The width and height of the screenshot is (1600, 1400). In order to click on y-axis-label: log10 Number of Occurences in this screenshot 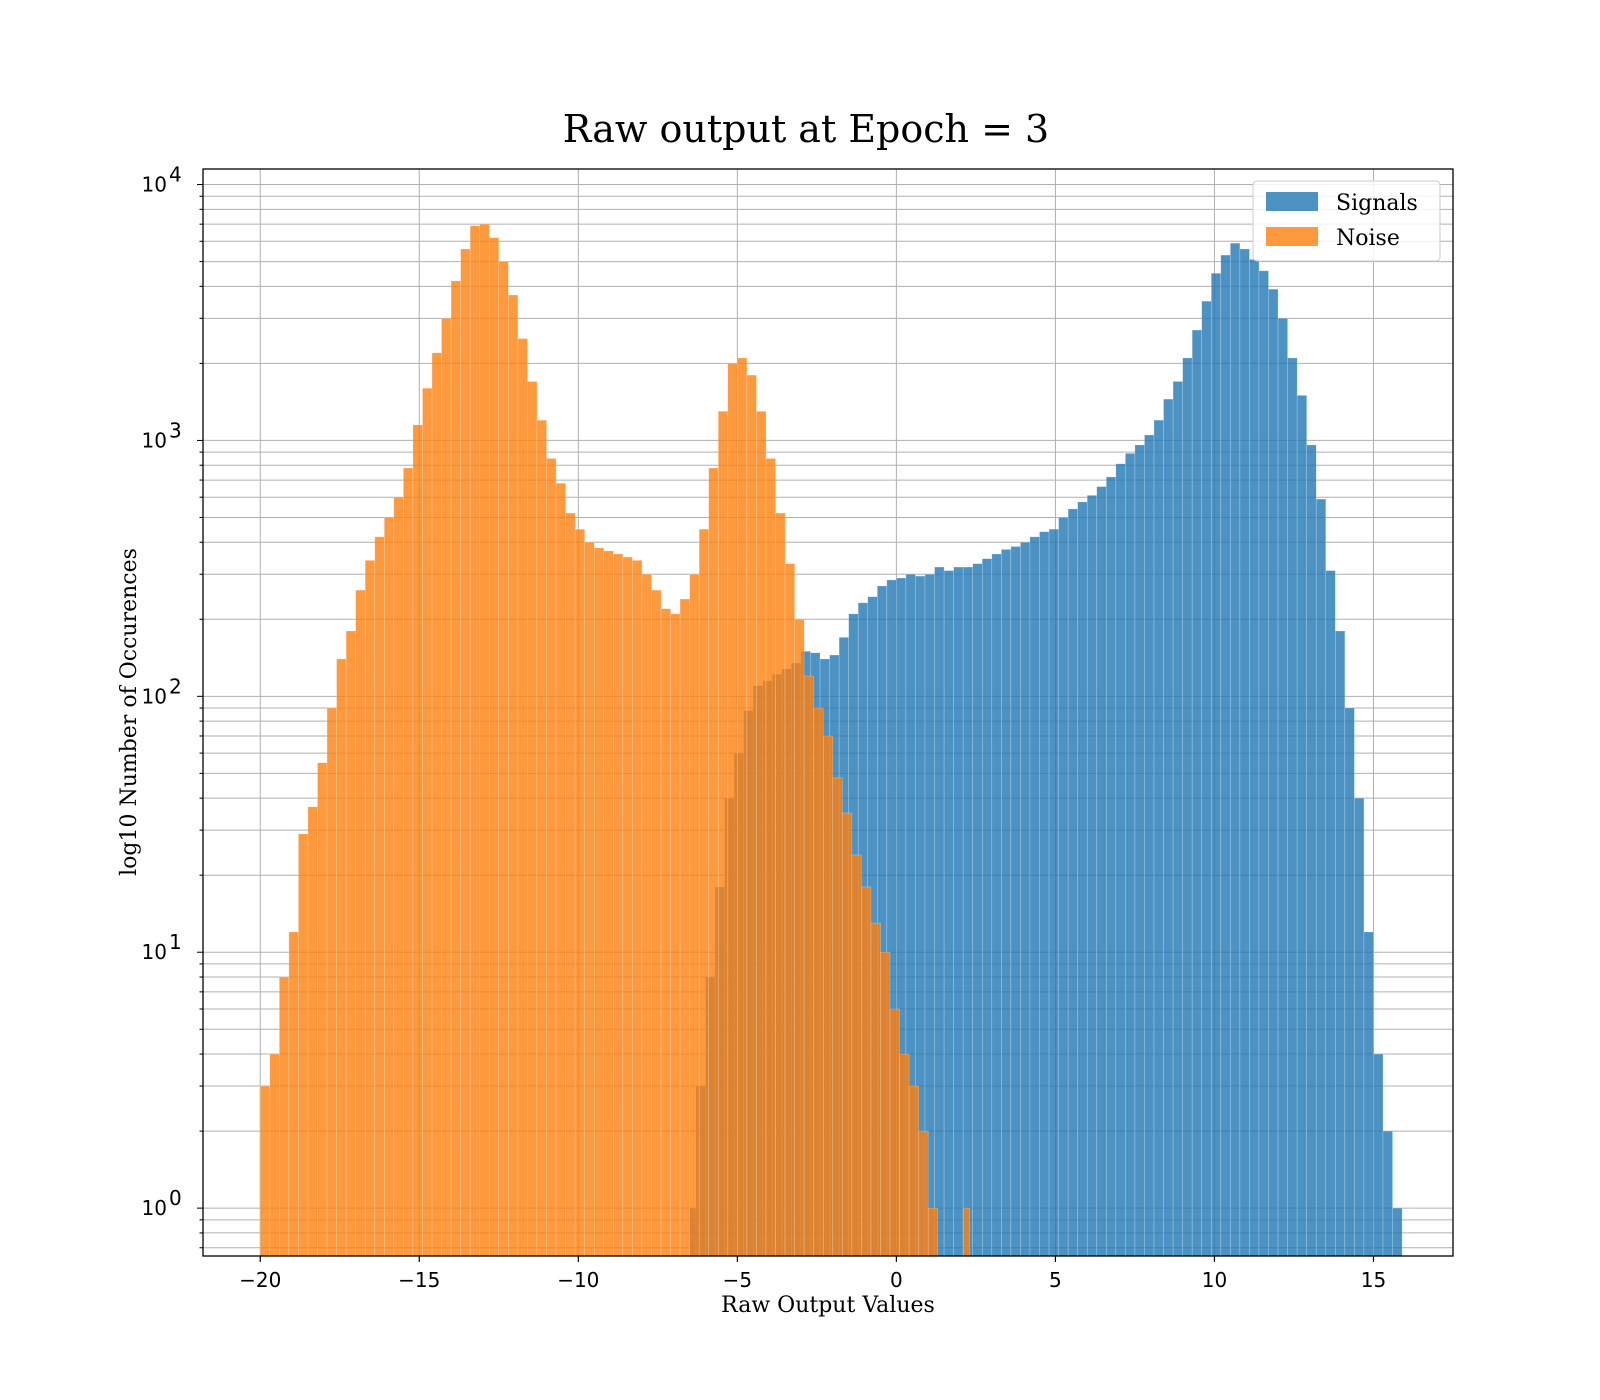, I will do `click(129, 712)`.